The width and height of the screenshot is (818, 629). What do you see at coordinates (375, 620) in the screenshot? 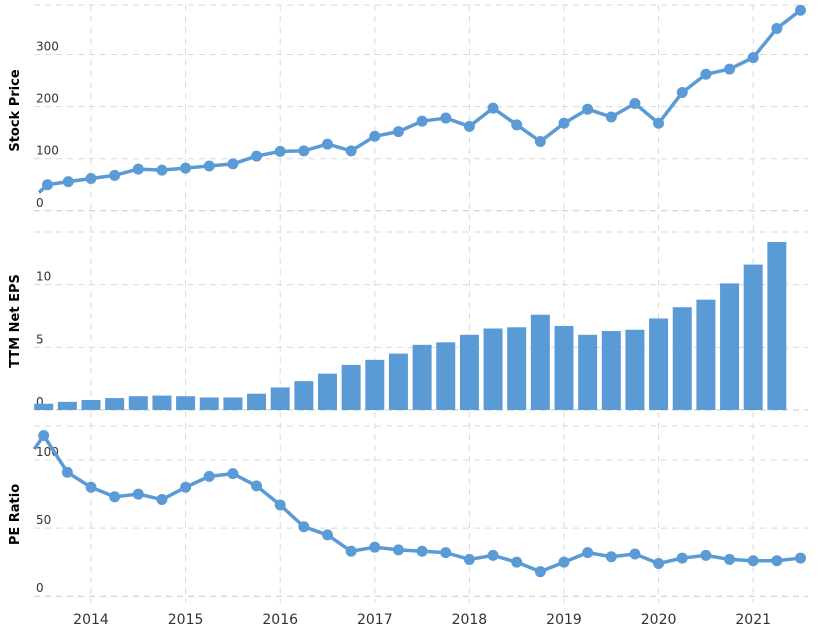
I see `x-tick-label: 2017` at bounding box center [375, 620].